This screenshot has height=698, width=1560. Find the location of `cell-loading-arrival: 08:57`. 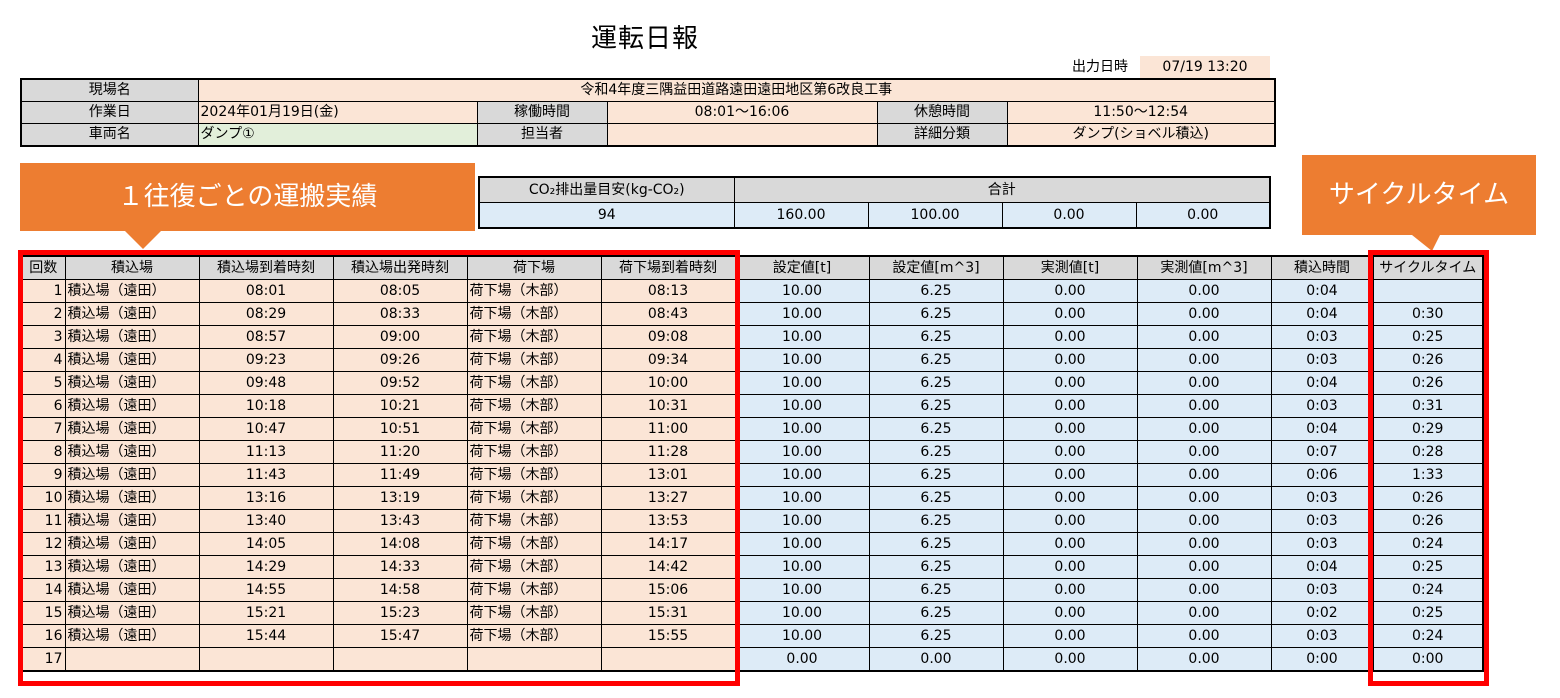

cell-loading-arrival: 08:57 is located at coordinates (266, 337).